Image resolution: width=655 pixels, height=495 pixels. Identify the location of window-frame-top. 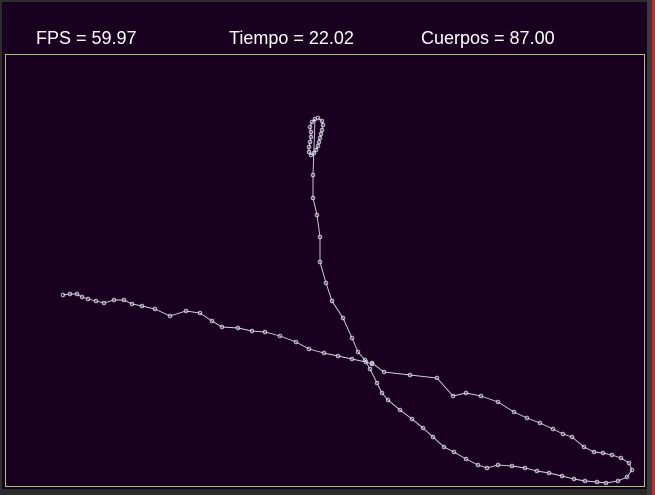
(327, 1).